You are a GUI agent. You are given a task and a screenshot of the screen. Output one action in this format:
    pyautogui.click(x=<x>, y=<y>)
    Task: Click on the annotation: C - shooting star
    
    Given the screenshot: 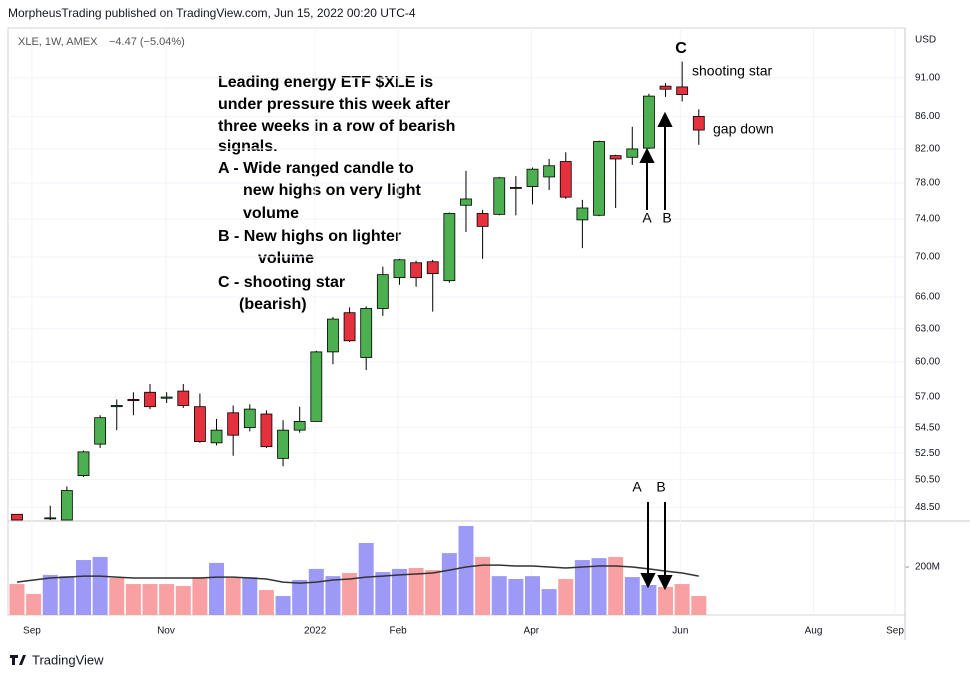 What is the action you would take?
    pyautogui.click(x=281, y=282)
    